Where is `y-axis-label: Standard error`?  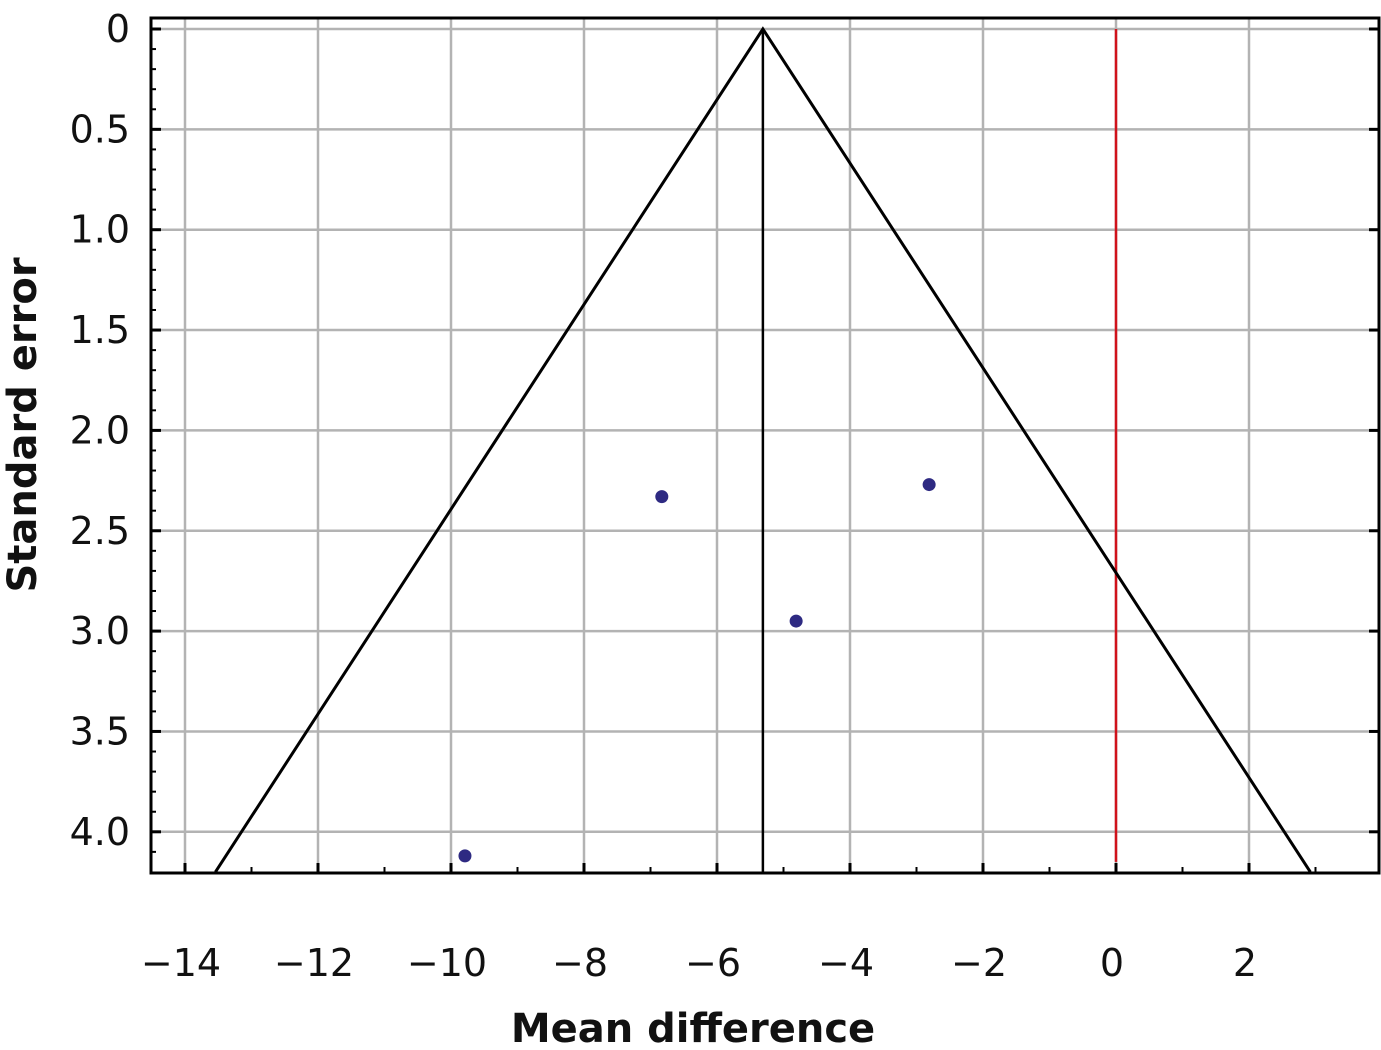 y-axis-label: Standard error is located at coordinates (23, 424).